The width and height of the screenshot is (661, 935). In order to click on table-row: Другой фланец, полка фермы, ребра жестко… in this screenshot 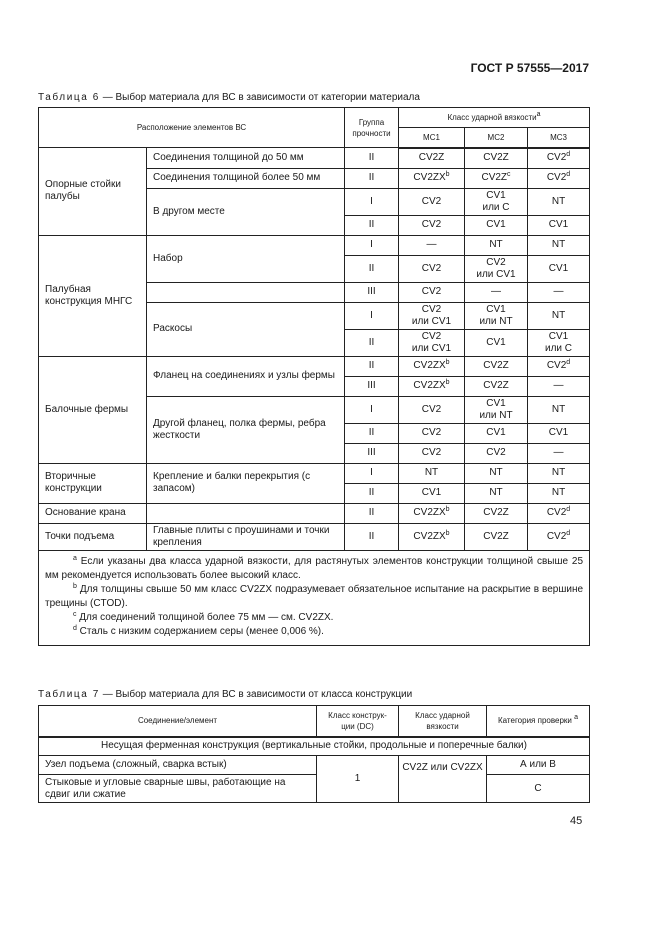, I will do `click(315, 429)`.